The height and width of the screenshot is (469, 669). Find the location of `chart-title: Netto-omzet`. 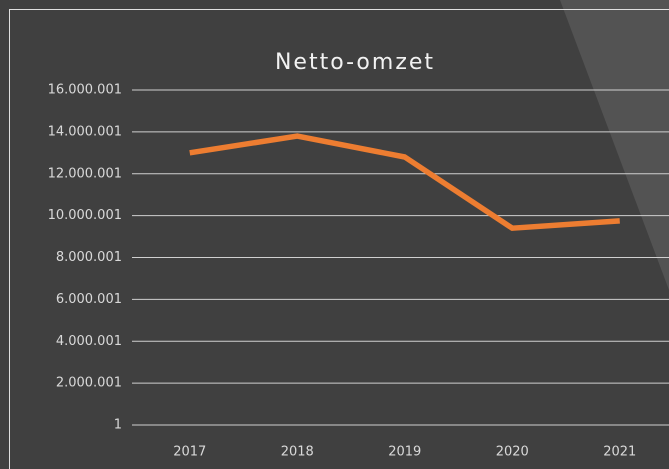

chart-title: Netto-omzet is located at coordinates (355, 62).